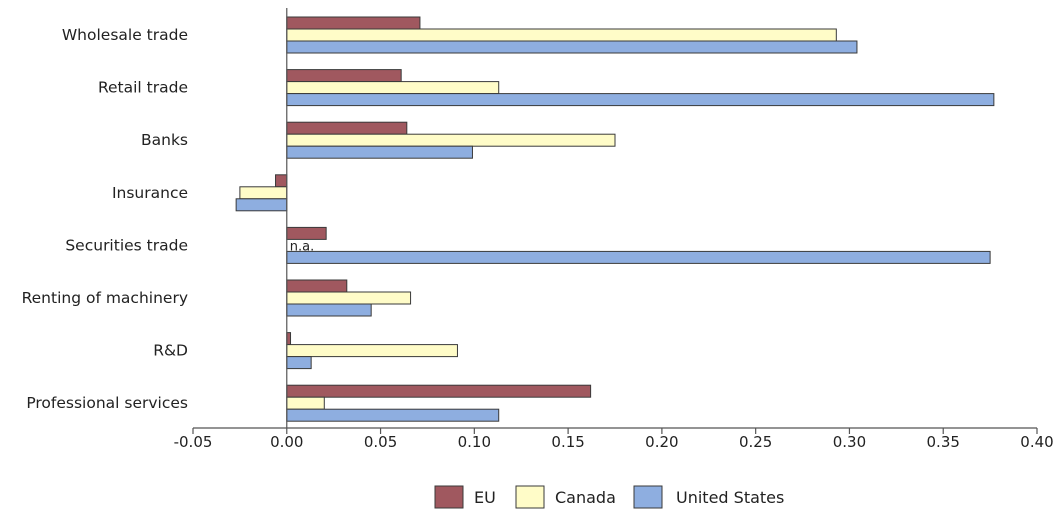 The width and height of the screenshot is (1062, 511). Describe the element at coordinates (107, 403) in the screenshot. I see `category-label-professional-services: Professional services` at that location.